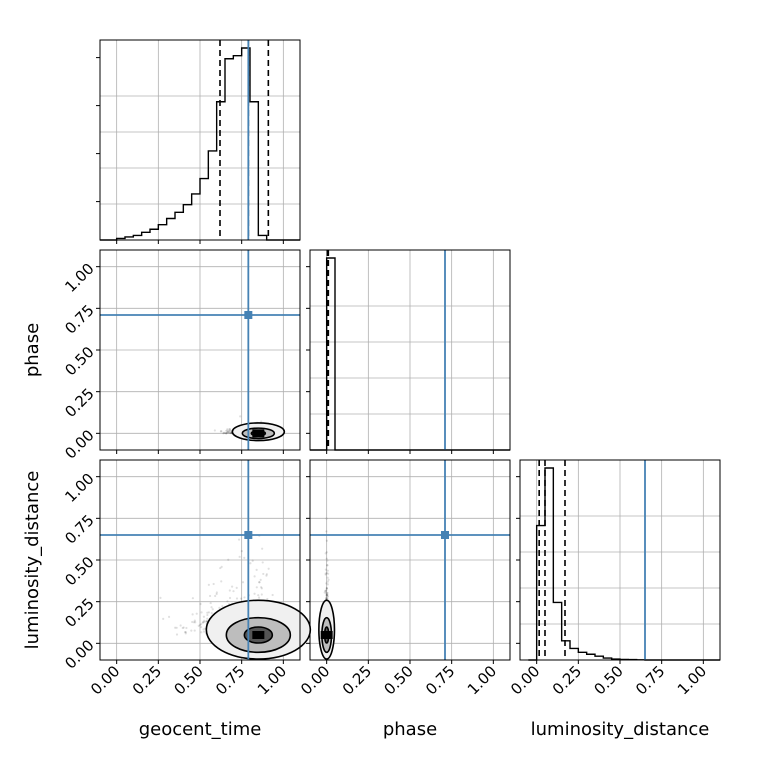 The width and height of the screenshot is (760, 760). I want to click on xtick-label-geocent_time-1: 0.25, so click(147, 680).